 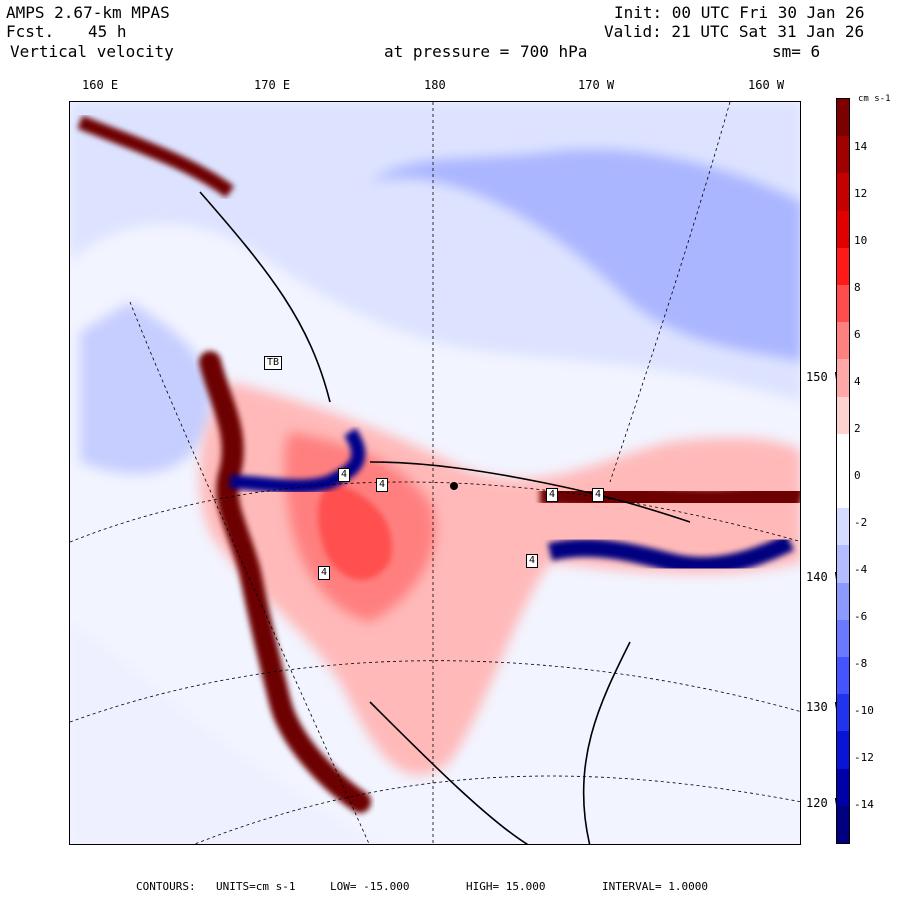 What do you see at coordinates (861, 663) in the screenshot?
I see `colorbar-tick-label: -8` at bounding box center [861, 663].